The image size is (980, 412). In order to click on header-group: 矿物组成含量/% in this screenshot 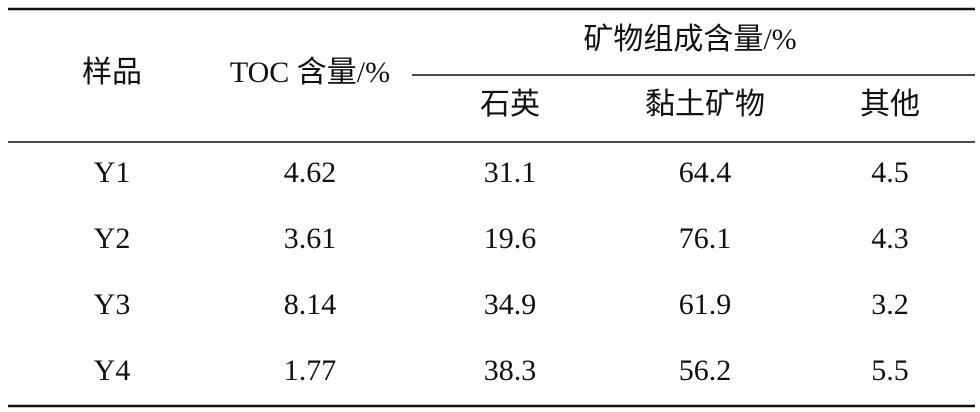, I will do `click(689, 39)`.